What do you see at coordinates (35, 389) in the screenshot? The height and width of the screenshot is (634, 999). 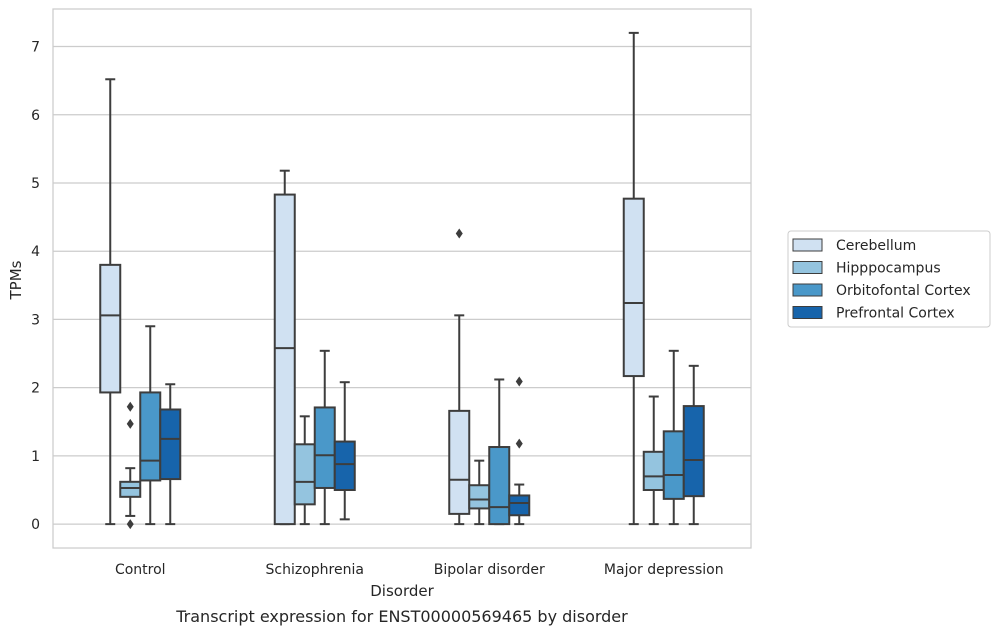 I see `y-tick-label-2: 2` at bounding box center [35, 389].